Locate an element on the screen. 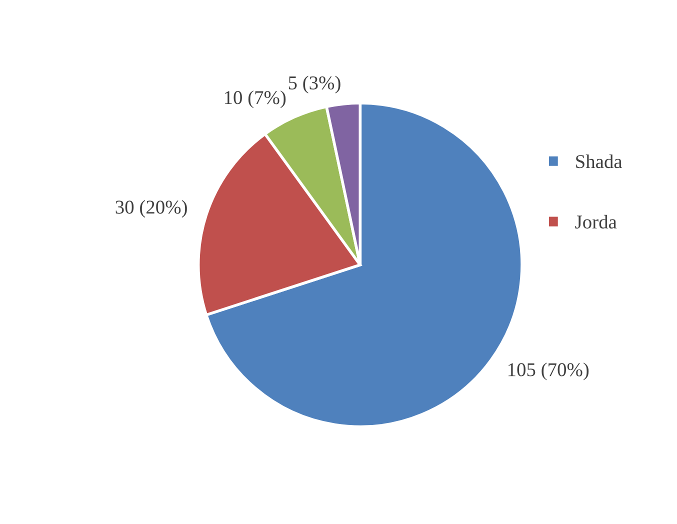  data-label: 10 (7%) is located at coordinates (255, 99).